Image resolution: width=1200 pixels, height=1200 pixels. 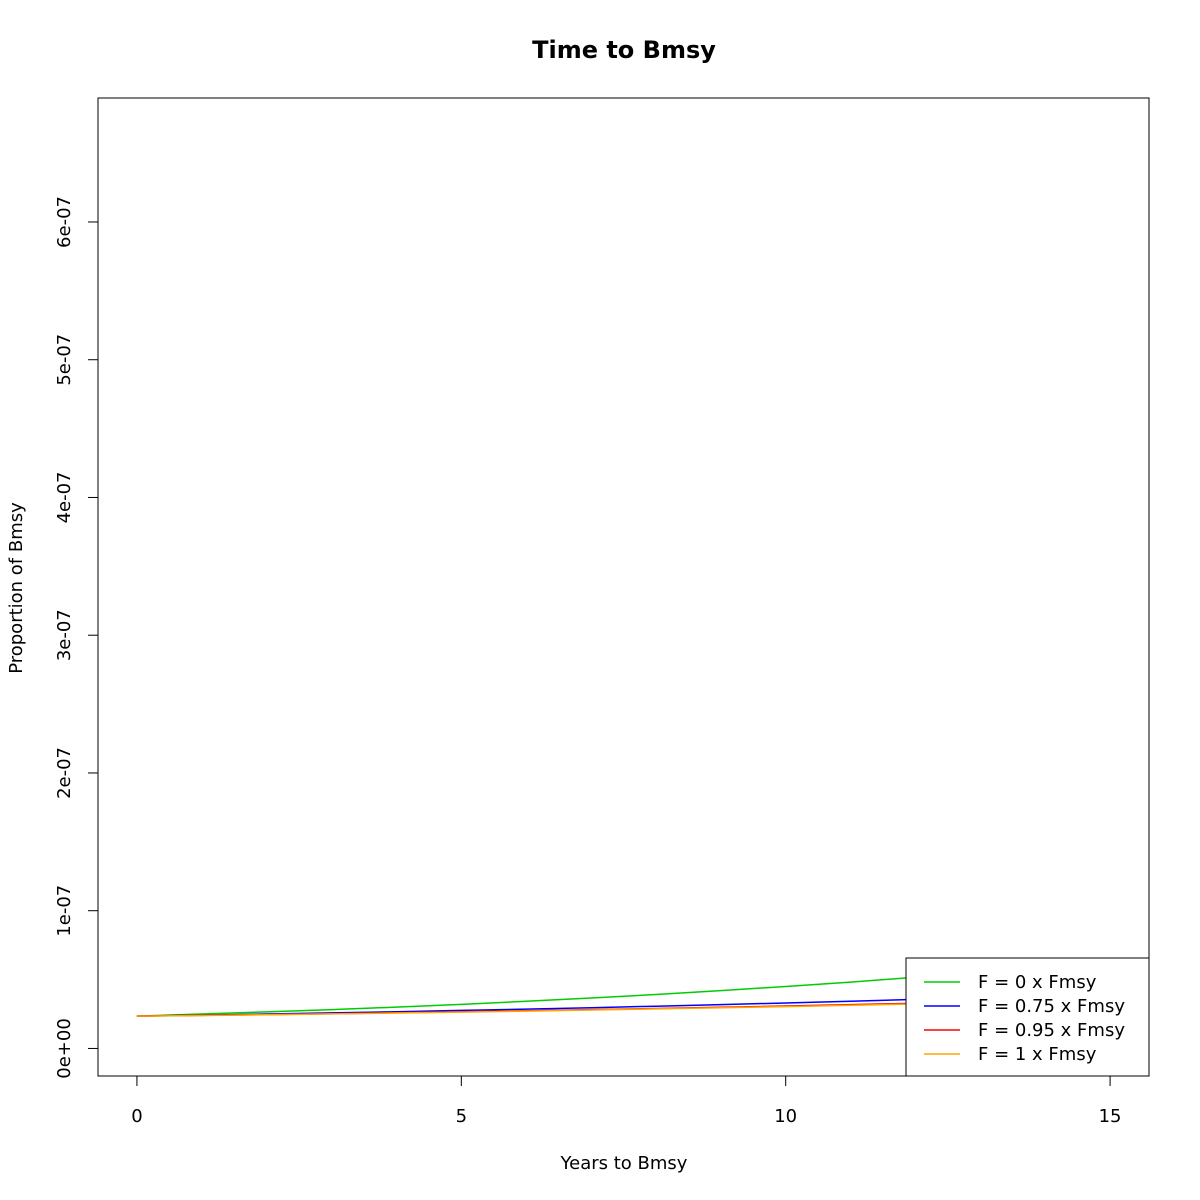 I want to click on y-axis-label: Proportion of Bmsy, so click(x=16, y=588).